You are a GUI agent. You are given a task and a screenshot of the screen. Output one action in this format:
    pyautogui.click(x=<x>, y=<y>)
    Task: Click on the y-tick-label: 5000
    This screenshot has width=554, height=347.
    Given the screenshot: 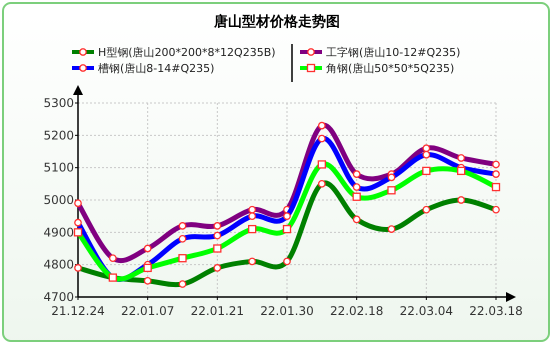 What is the action you would take?
    pyautogui.click(x=58, y=200)
    